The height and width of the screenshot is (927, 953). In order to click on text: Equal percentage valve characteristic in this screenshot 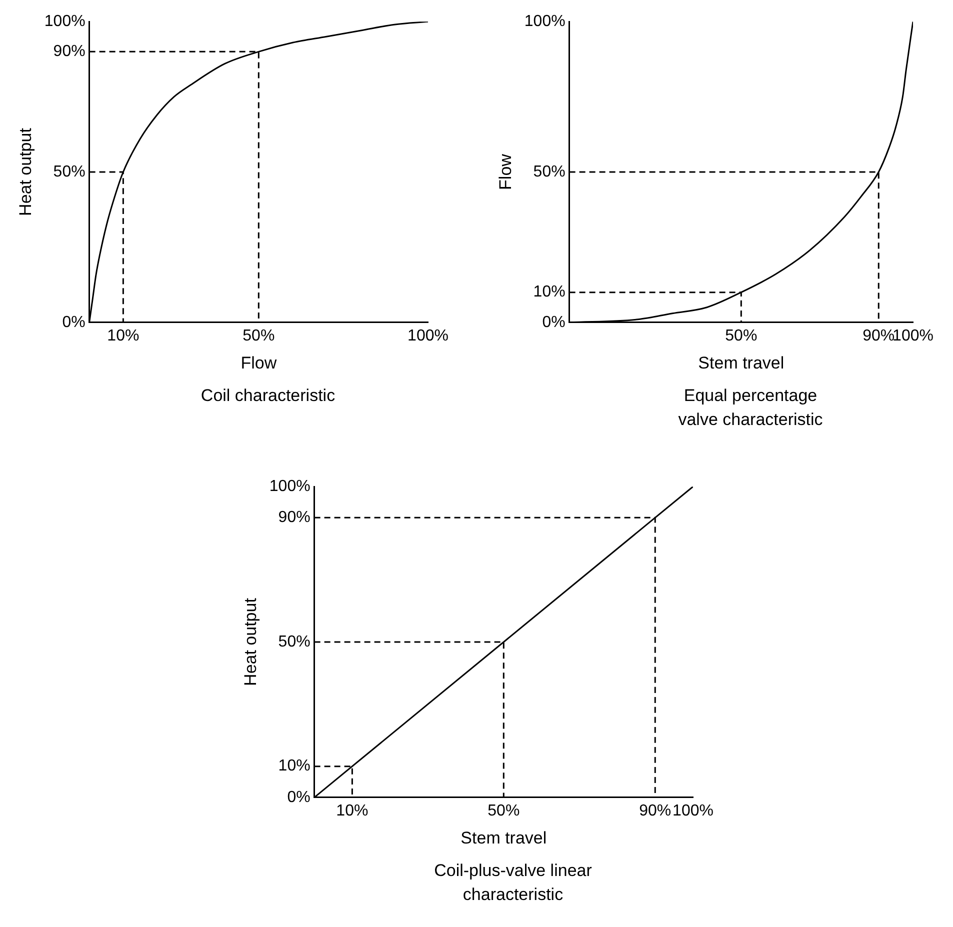, I will do `click(750, 408)`.